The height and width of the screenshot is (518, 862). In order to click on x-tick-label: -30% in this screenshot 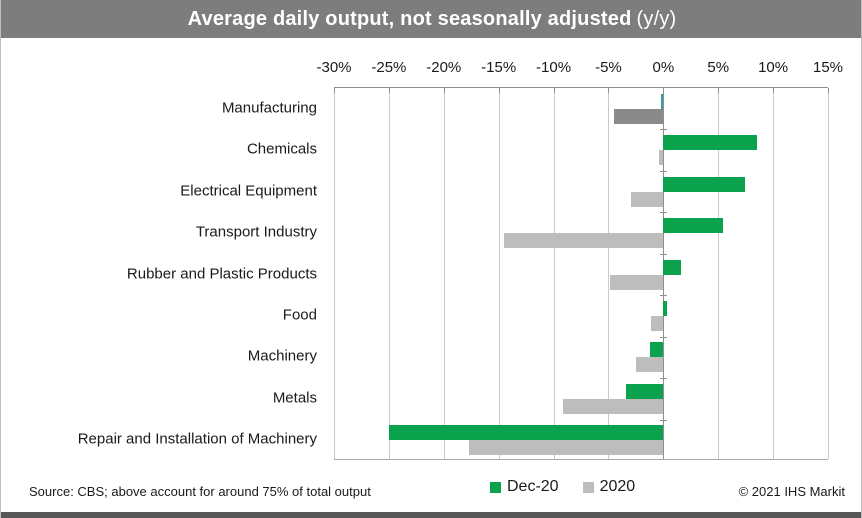, I will do `click(334, 67)`.